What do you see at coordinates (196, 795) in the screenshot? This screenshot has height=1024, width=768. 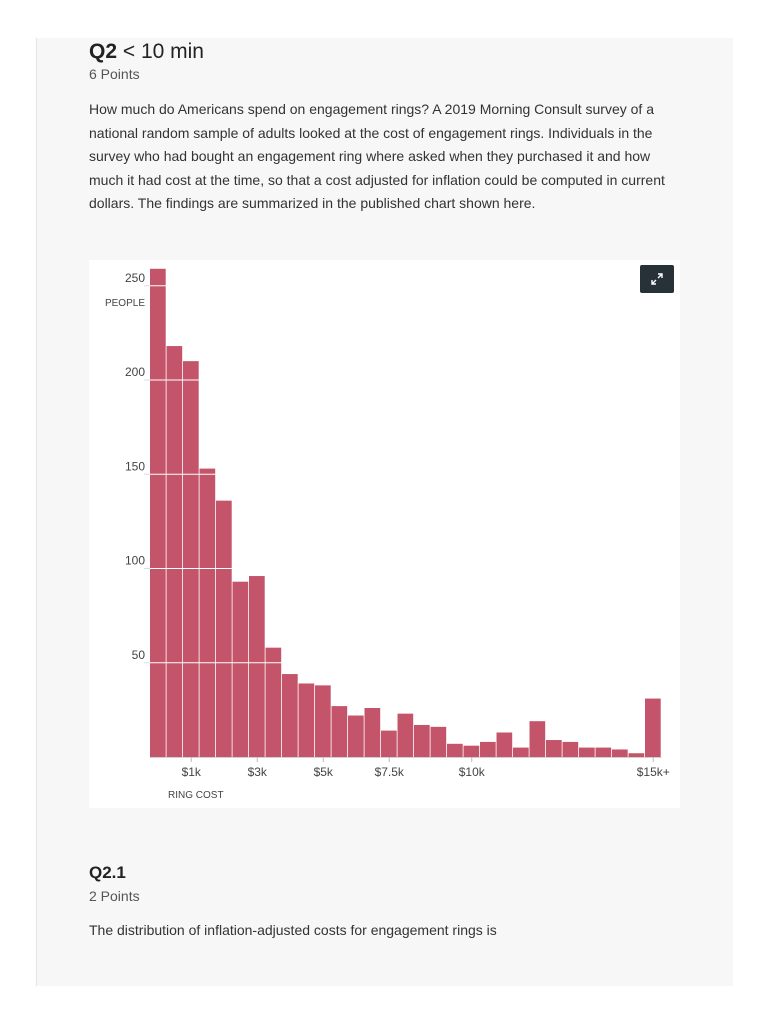 I see `x-axis-label: RING COST` at bounding box center [196, 795].